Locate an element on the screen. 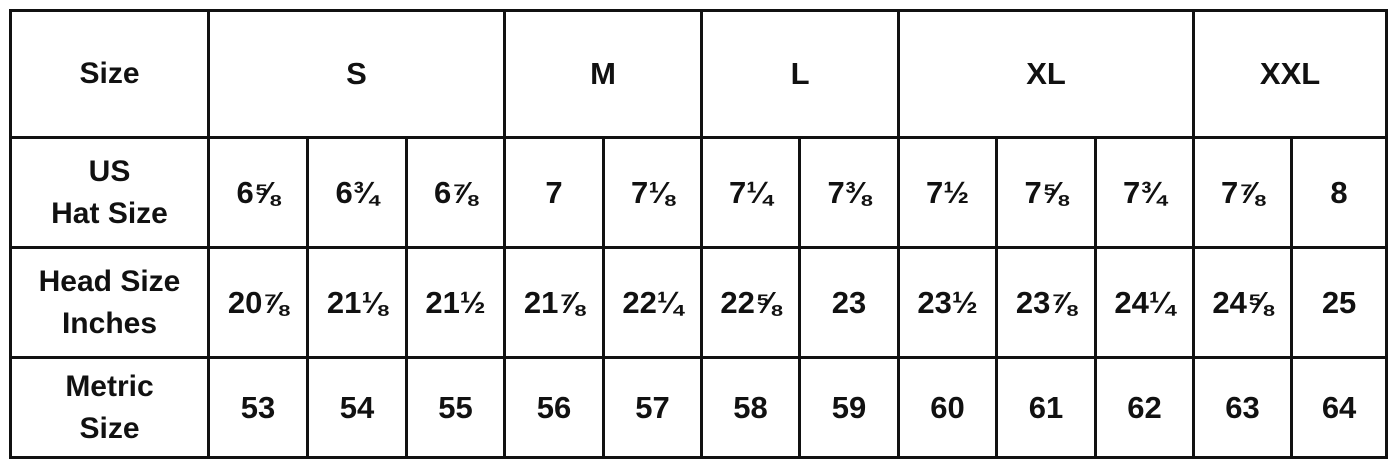  size-header-label: Size is located at coordinates (109, 74).